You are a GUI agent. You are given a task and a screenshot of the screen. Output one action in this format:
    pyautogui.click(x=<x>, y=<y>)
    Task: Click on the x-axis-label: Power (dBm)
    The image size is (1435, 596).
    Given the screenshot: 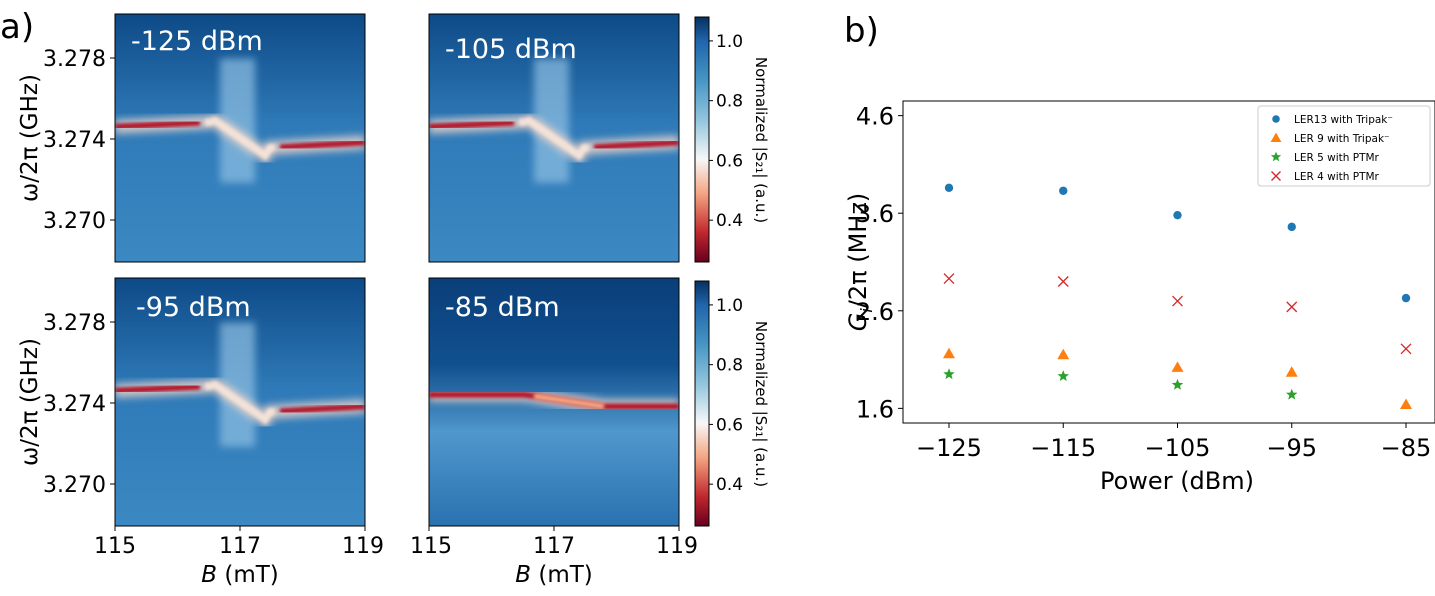 What is the action you would take?
    pyautogui.click(x=1177, y=481)
    